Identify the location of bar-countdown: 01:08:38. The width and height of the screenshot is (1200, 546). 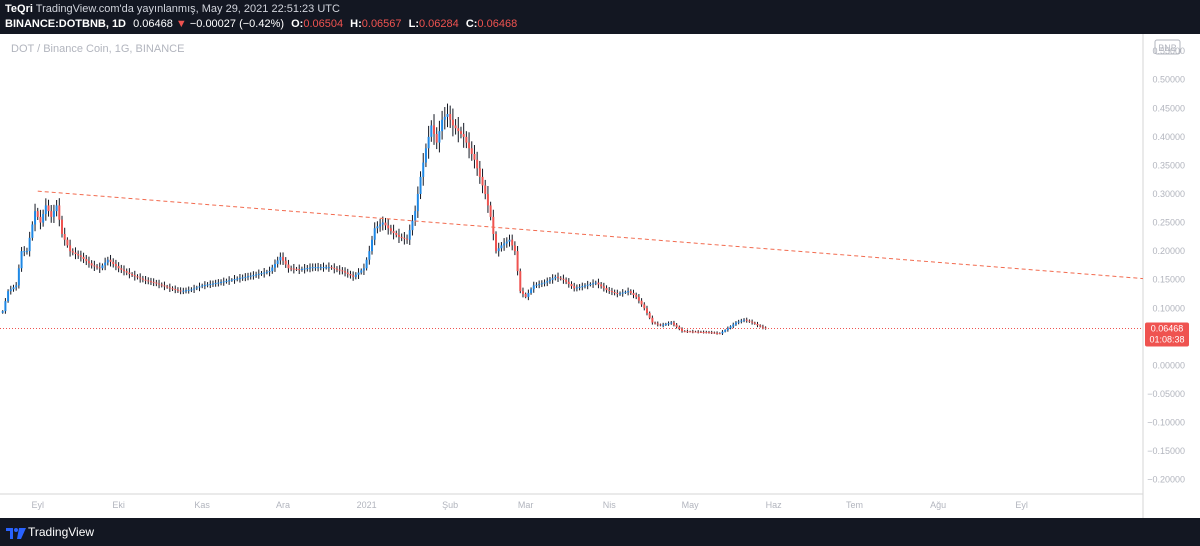
(1166, 339).